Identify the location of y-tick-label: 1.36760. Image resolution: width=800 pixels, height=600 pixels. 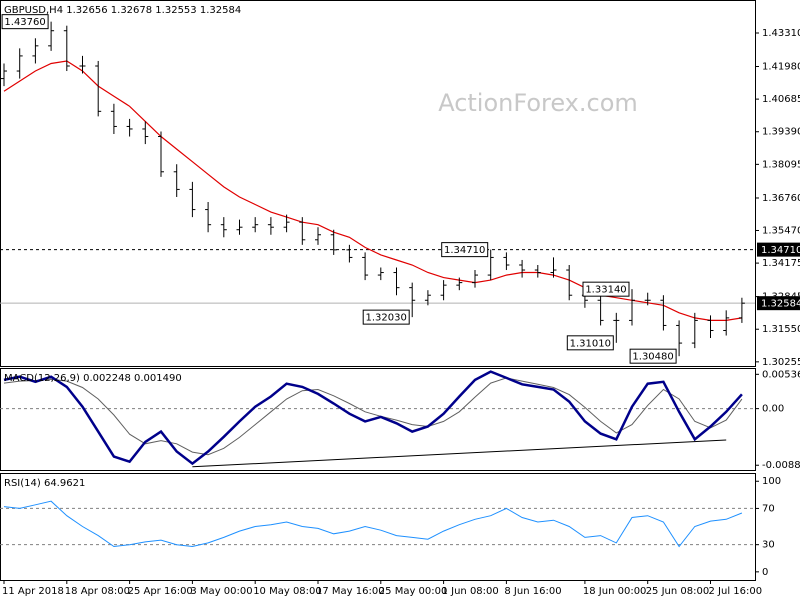
(781, 198).